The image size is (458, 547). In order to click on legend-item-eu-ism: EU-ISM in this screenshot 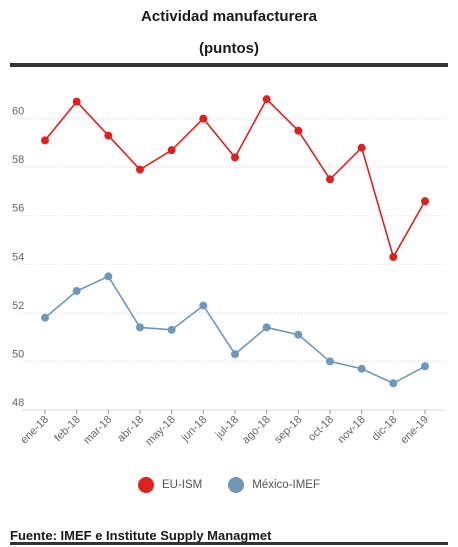, I will do `click(170, 485)`.